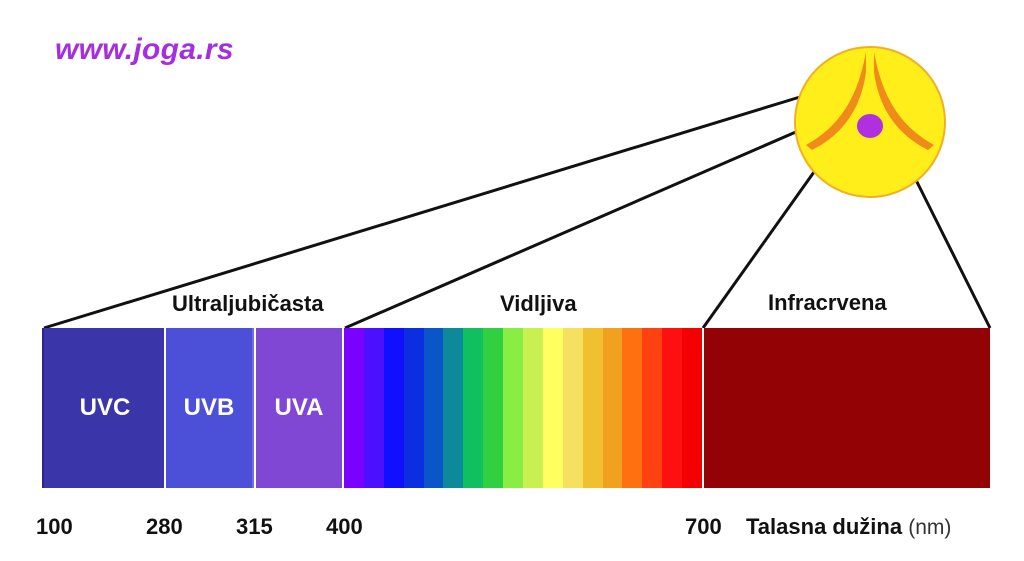 This screenshot has height=561, width=1024. I want to click on uva-visible-divider, so click(343, 408).